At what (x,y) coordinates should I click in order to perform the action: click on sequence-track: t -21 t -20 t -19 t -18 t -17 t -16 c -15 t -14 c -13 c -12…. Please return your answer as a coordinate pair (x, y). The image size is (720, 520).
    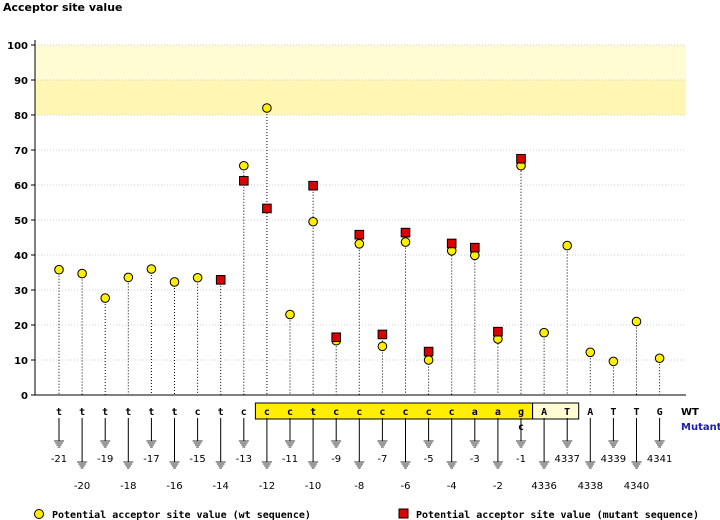
    Looking at the image, I should click on (361, 447).